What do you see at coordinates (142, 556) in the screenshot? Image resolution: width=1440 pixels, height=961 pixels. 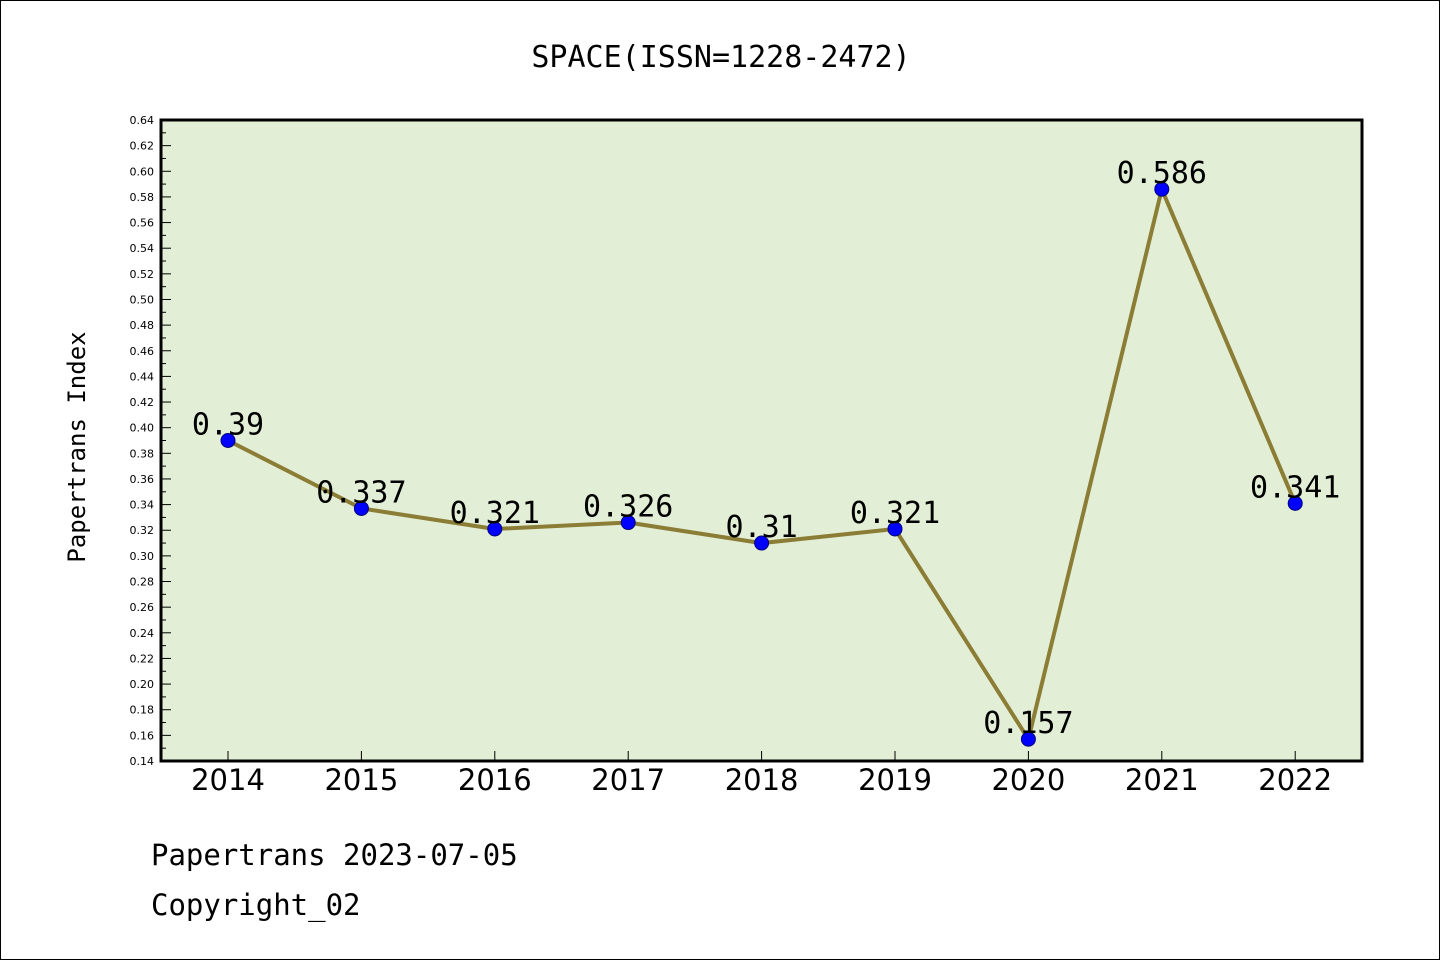 I see `y-tick-label: 0.30` at bounding box center [142, 556].